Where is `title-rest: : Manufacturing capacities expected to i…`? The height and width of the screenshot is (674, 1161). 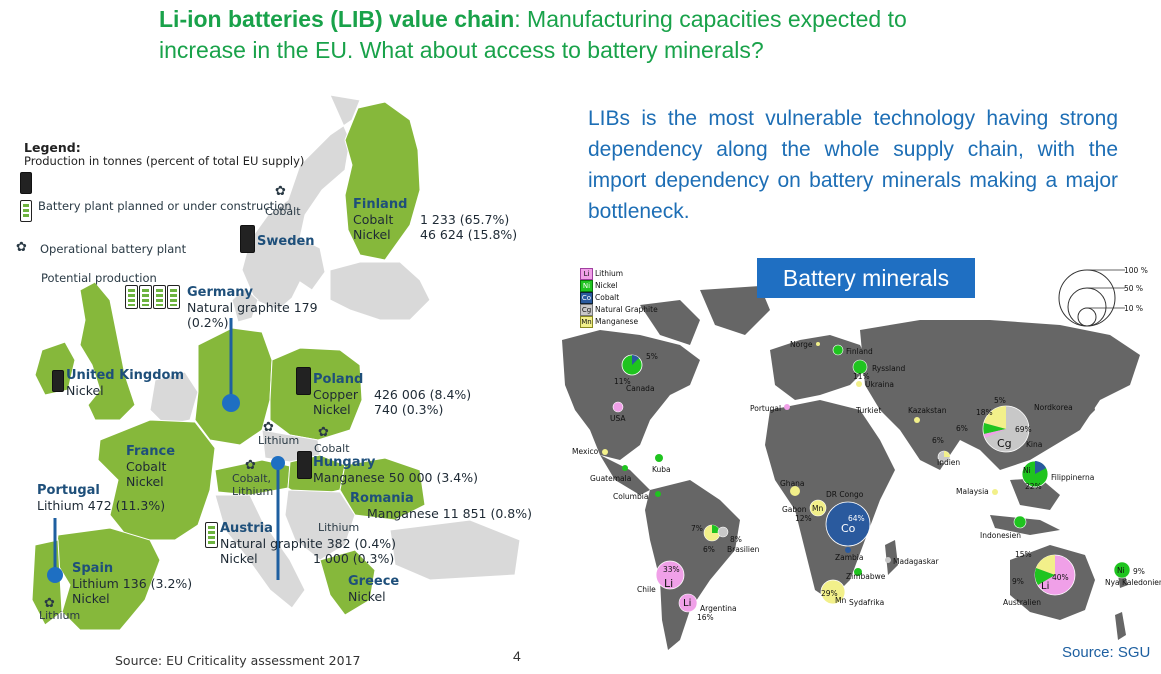 title-rest: : Manufacturing capacities expected to i… is located at coordinates (533, 34).